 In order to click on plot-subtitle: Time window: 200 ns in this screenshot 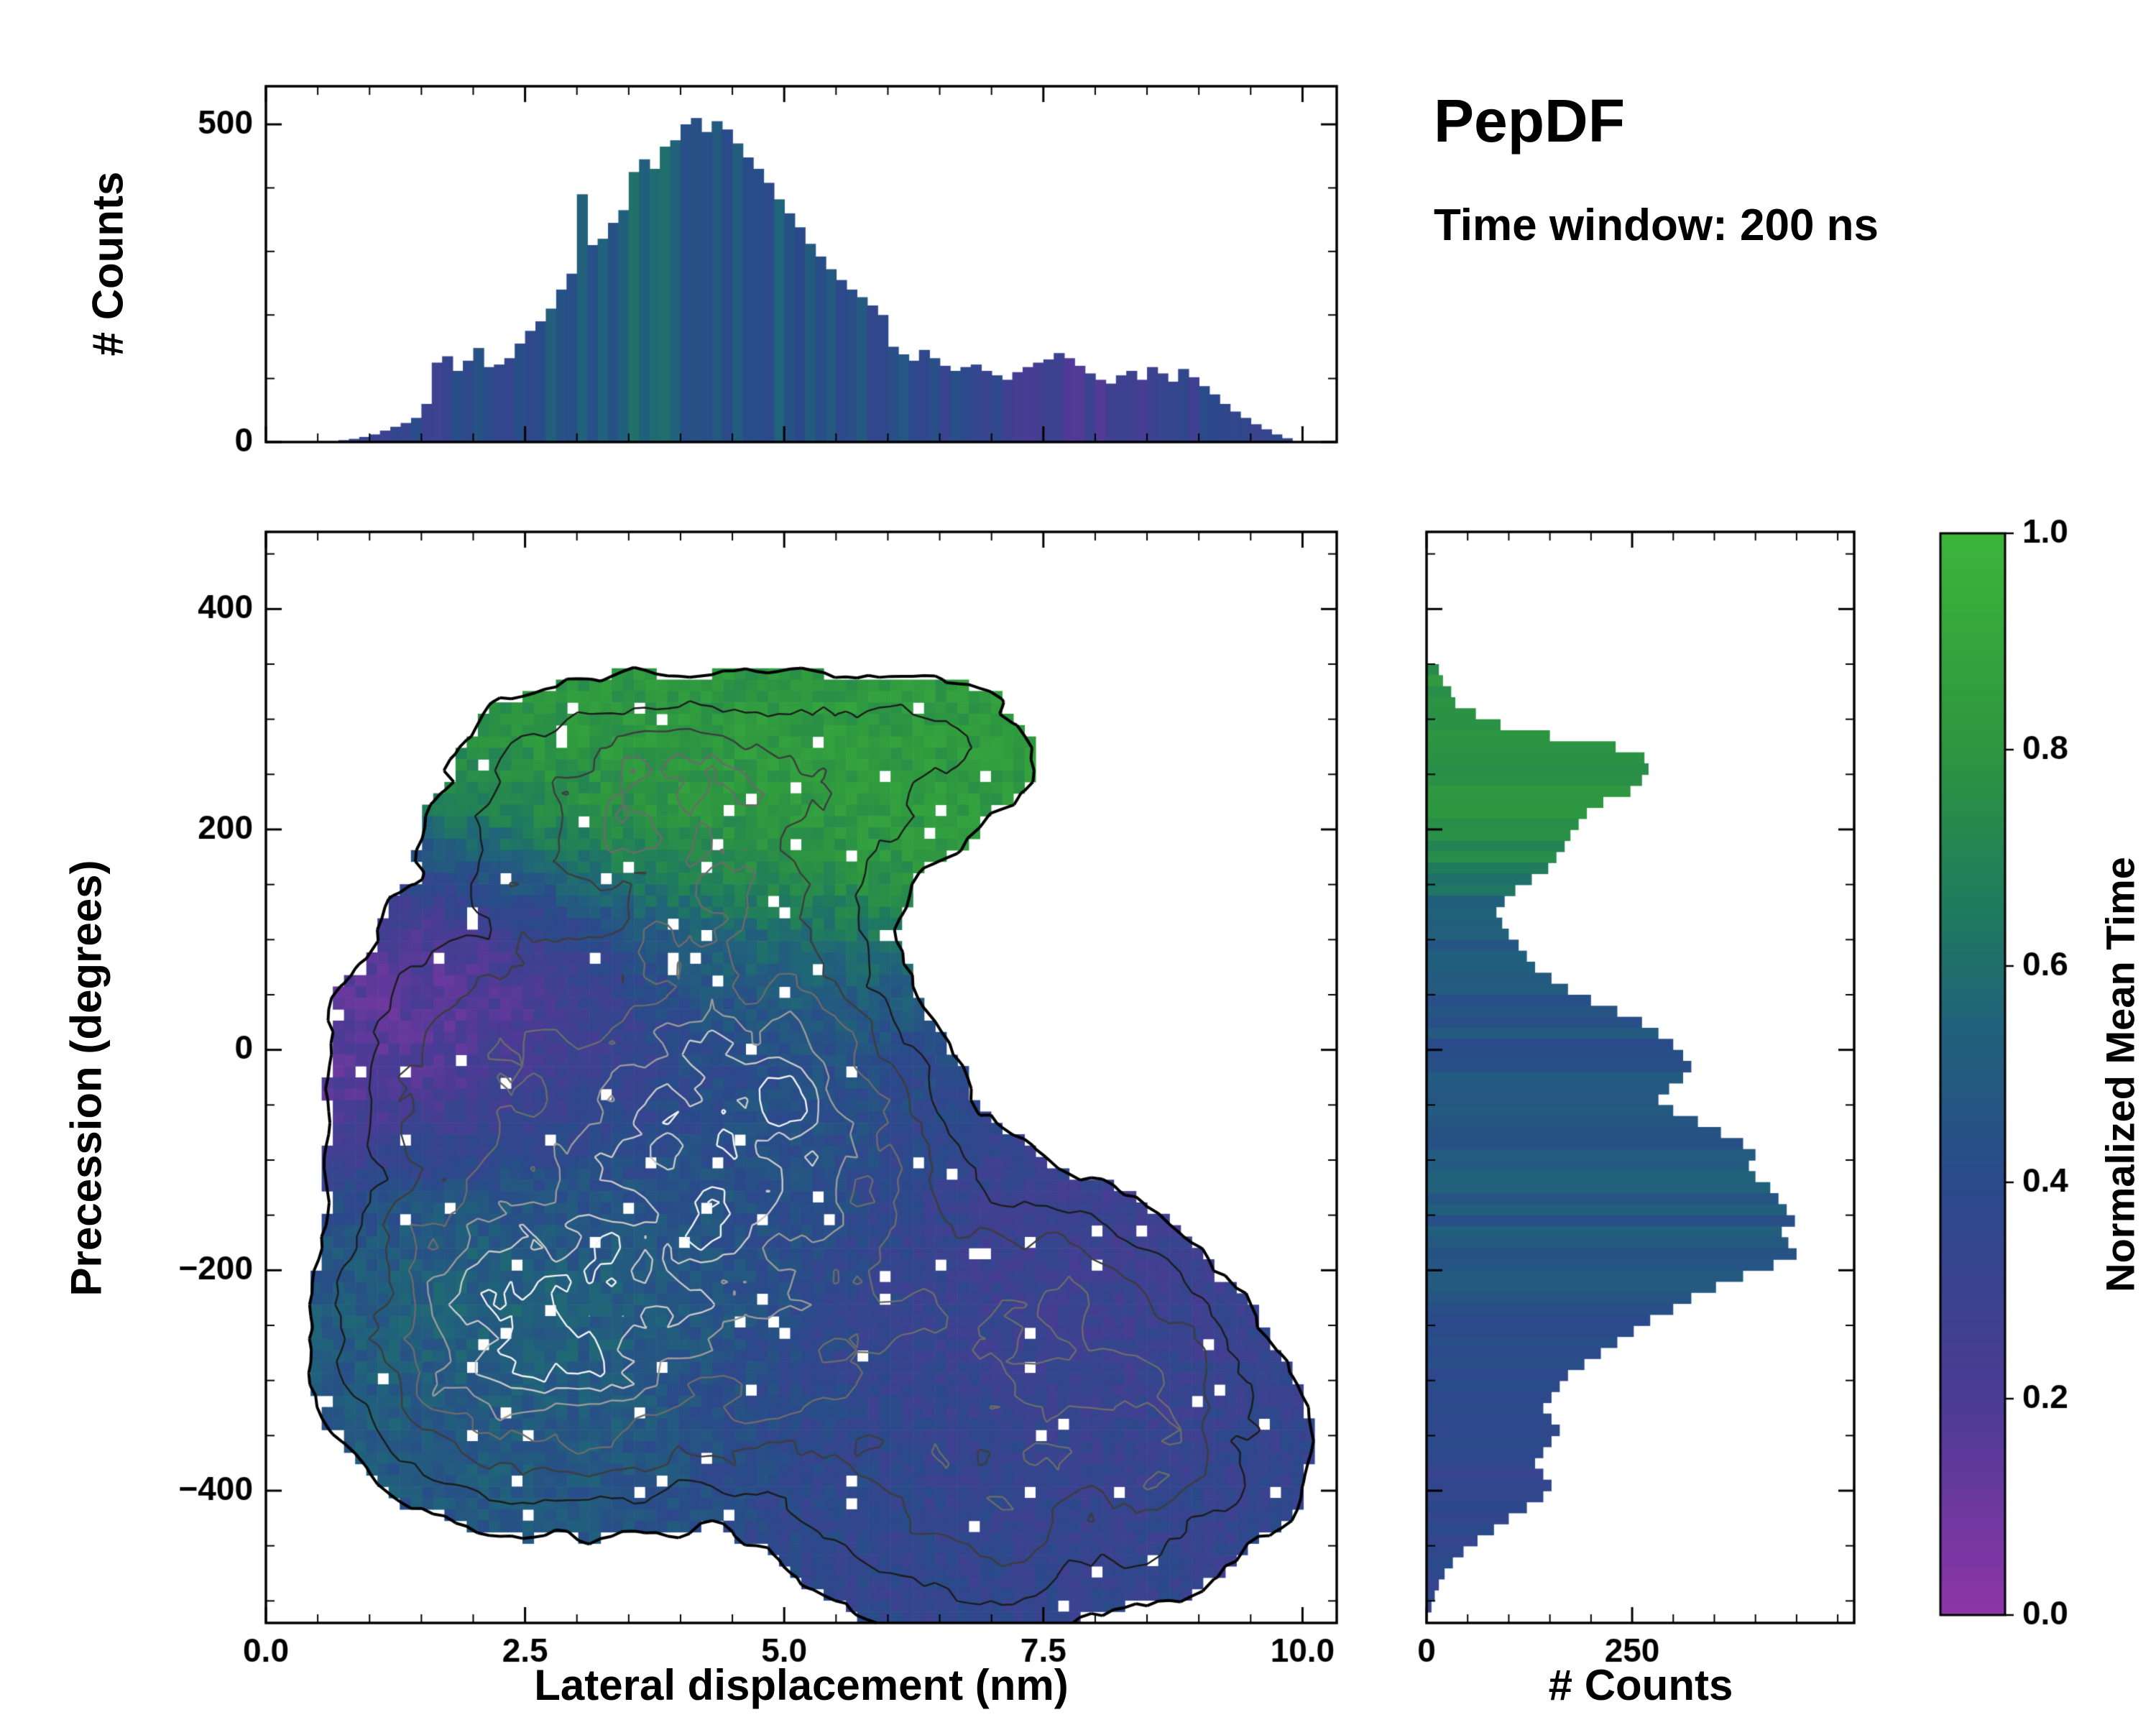, I will do `click(1657, 225)`.